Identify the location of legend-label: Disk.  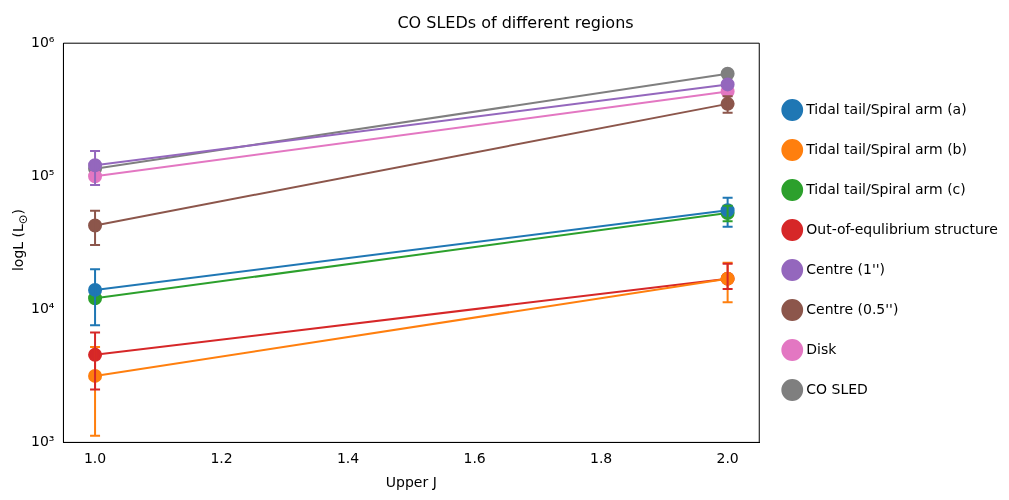
(822, 348).